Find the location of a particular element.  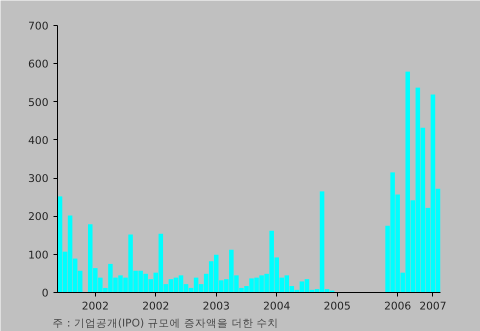

y-tick-label: 400 is located at coordinates (38, 140).